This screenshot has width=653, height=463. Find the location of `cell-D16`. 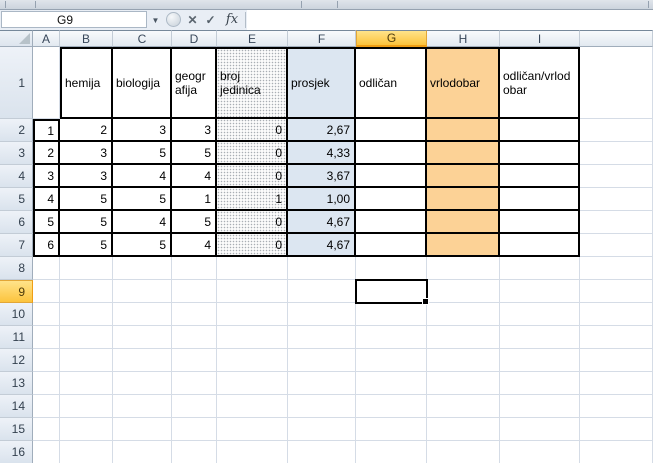

cell-D16 is located at coordinates (194, 452).